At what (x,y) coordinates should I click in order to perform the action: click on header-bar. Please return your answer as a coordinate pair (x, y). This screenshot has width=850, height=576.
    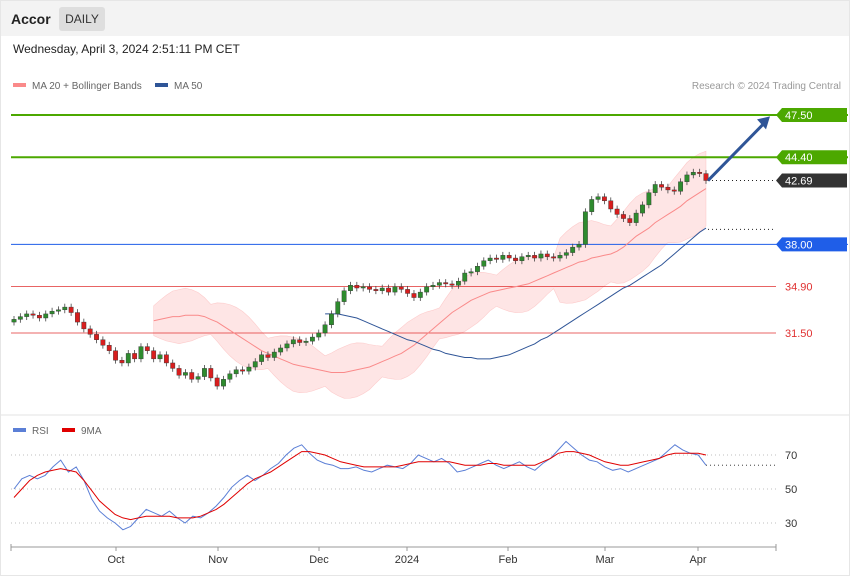
    Looking at the image, I should click on (425, 18).